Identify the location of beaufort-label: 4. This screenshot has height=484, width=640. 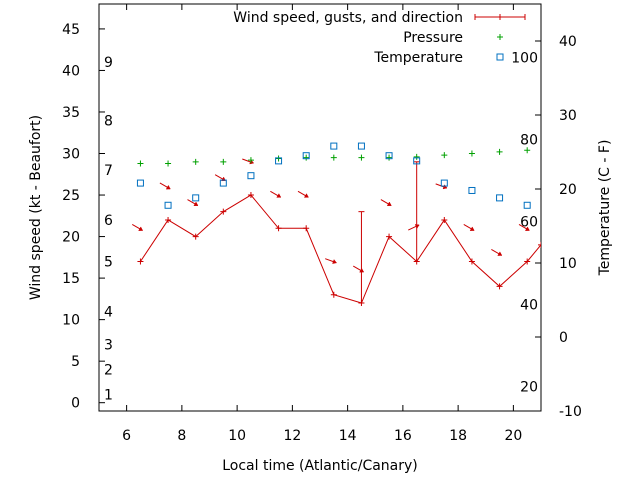
(108, 312).